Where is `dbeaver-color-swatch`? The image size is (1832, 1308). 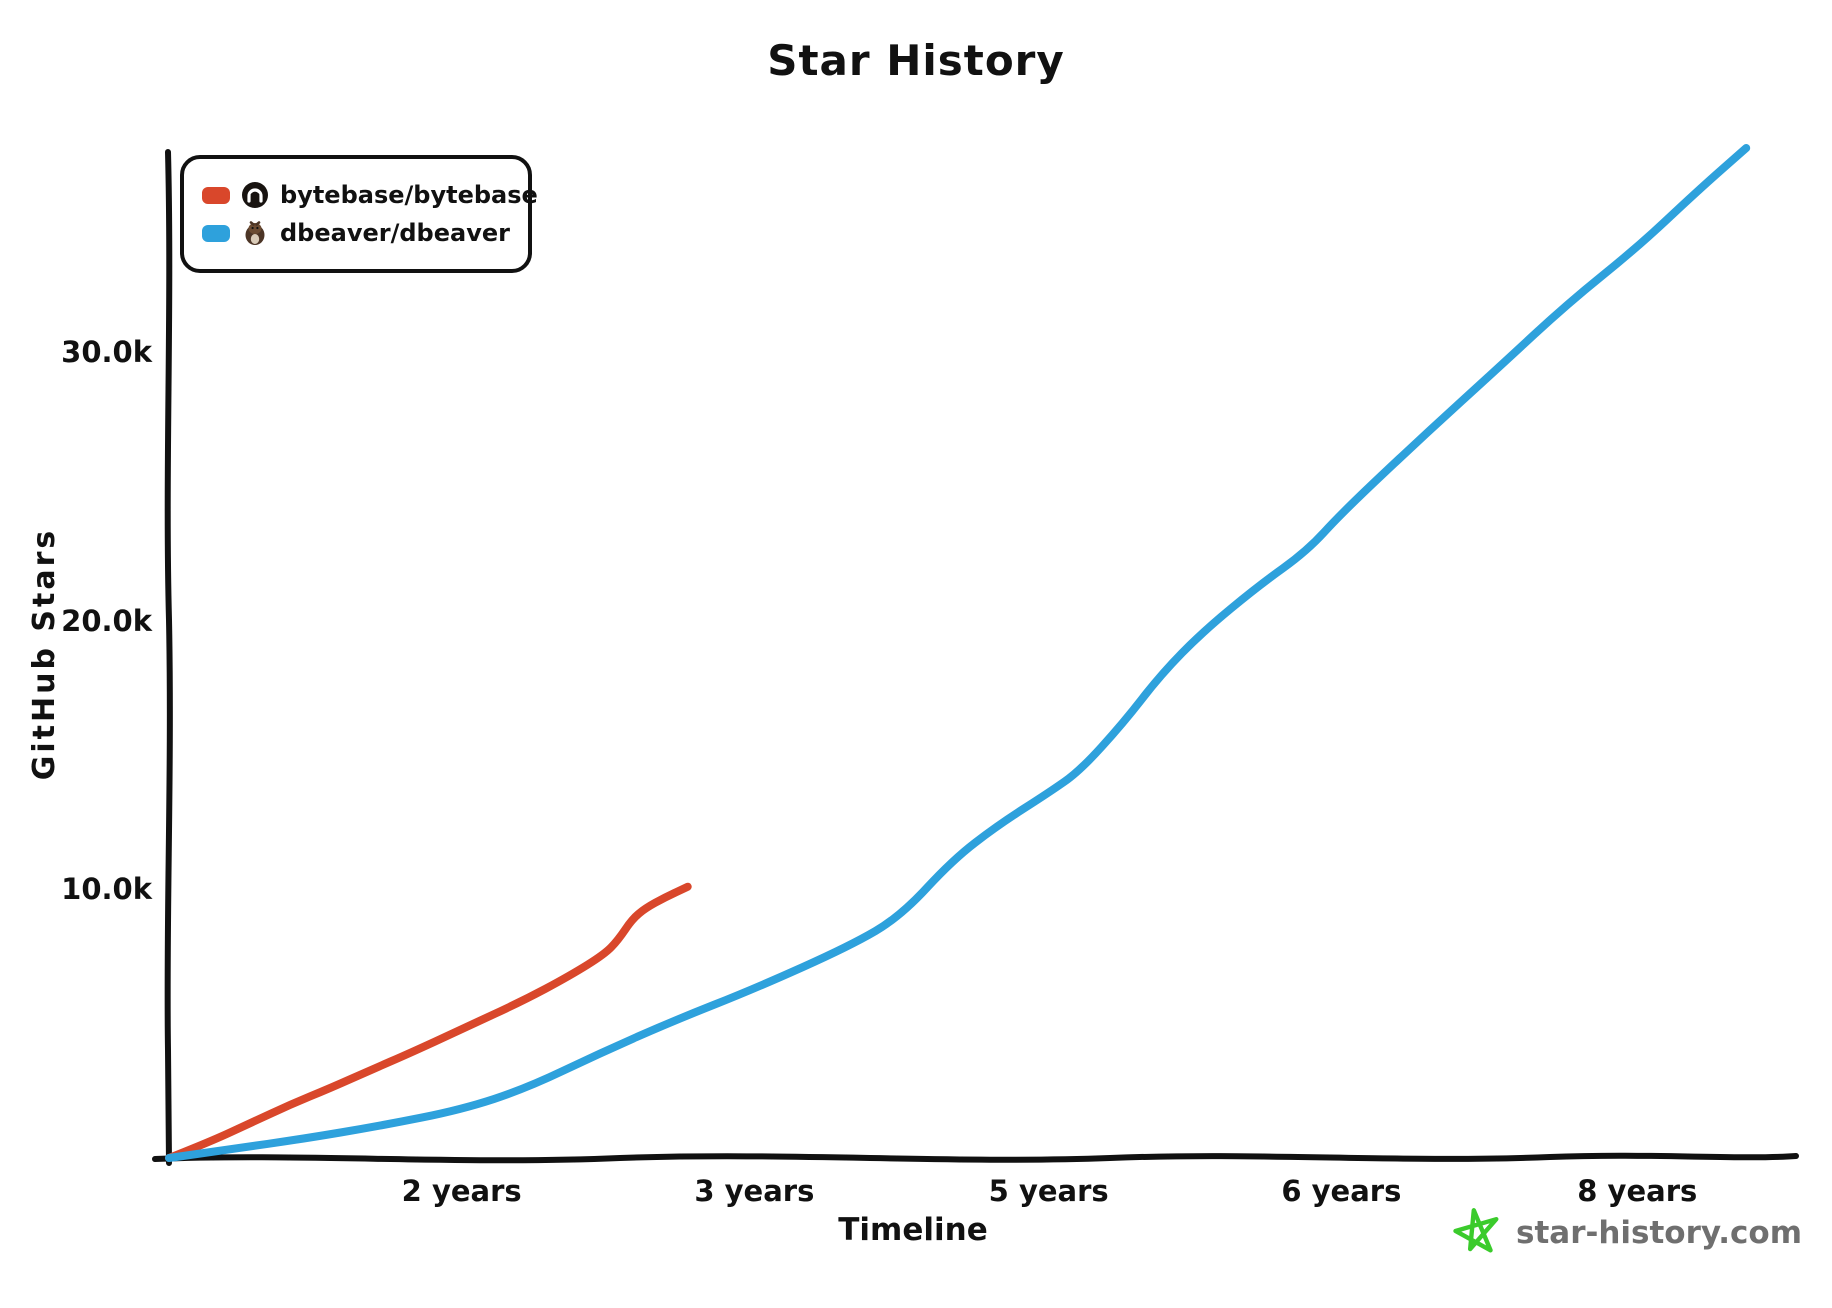
dbeaver-color-swatch is located at coordinates (216, 233).